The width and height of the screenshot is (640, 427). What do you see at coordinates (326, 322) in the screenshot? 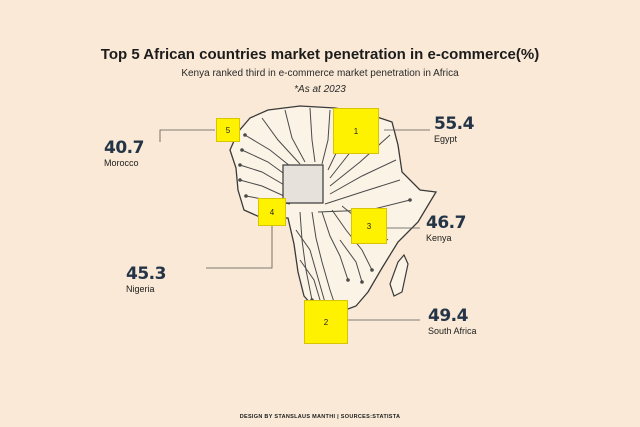
I see `rank-box-south-africa: 2` at bounding box center [326, 322].